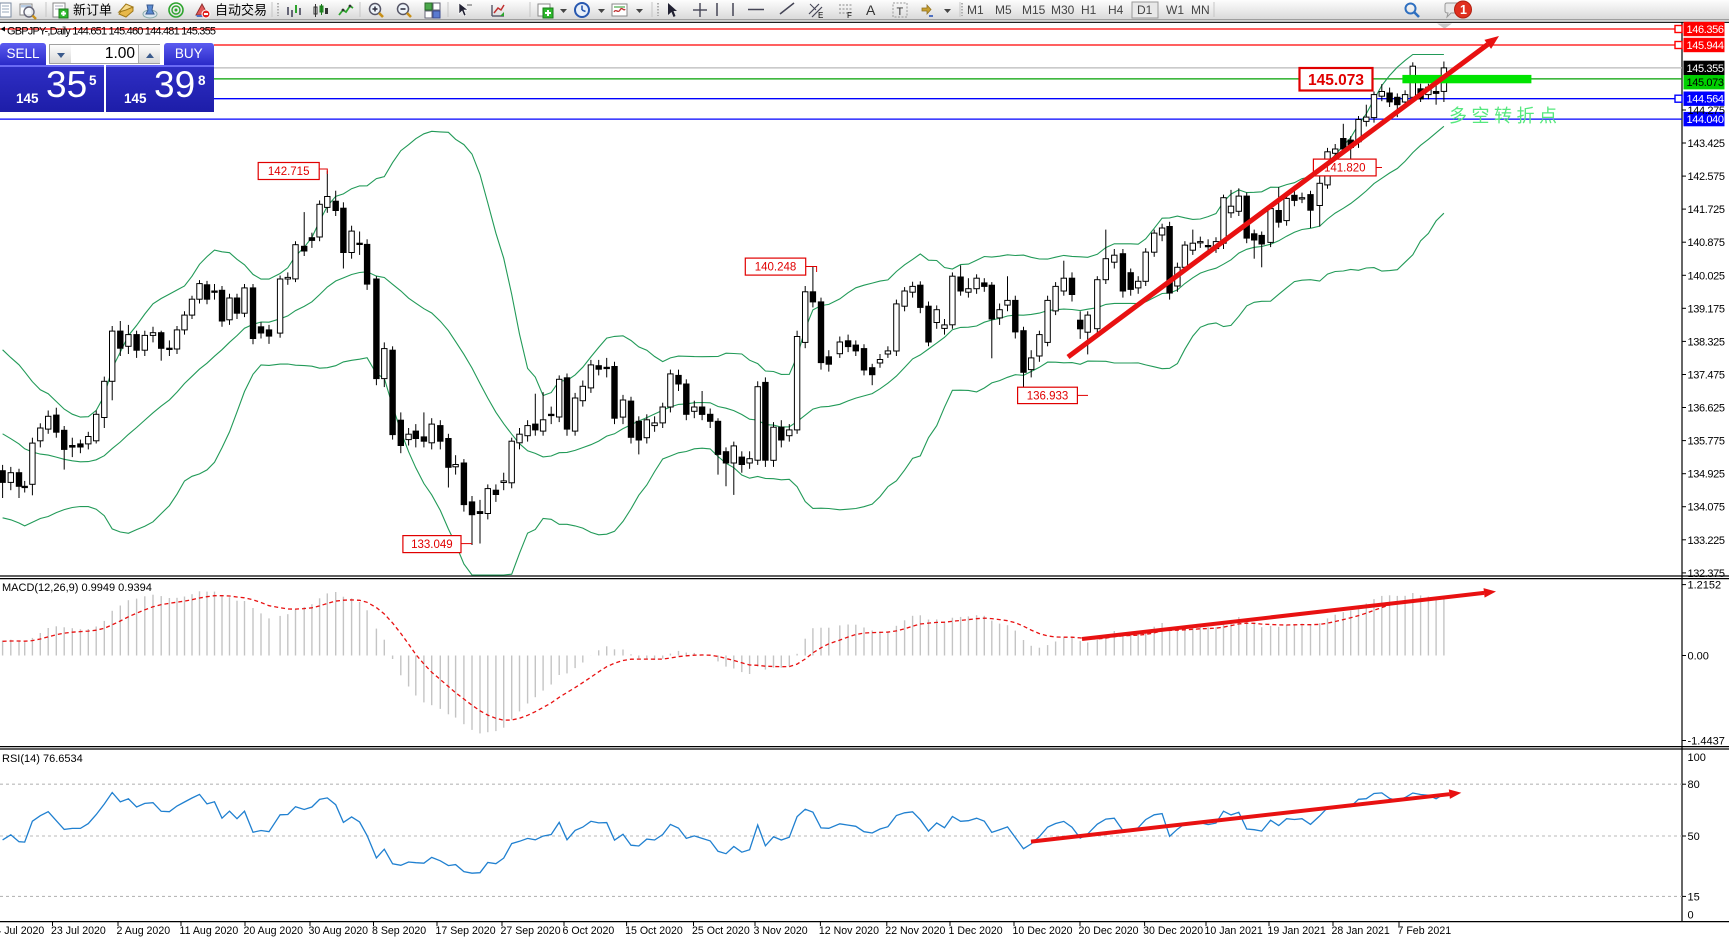 The height and width of the screenshot is (938, 1729). Describe the element at coordinates (1707, 111) in the screenshot. I see `svg-text: 144.275` at that location.